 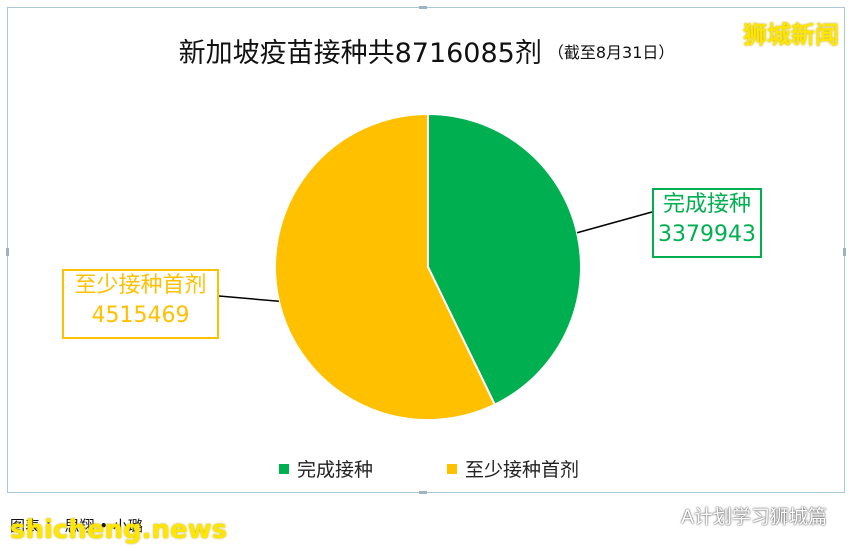 What do you see at coordinates (423, 7) in the screenshot?
I see `resize-handle-top` at bounding box center [423, 7].